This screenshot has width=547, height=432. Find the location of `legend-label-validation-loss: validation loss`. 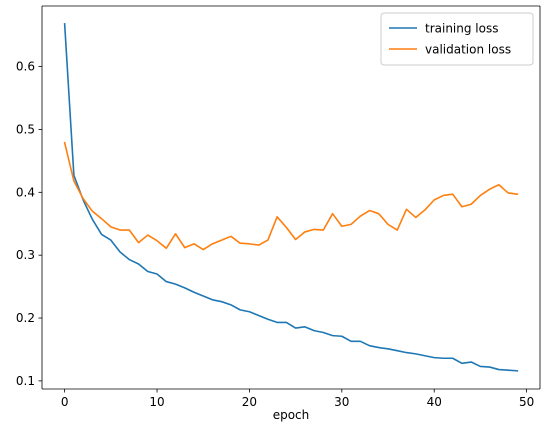

legend-label-validation-loss: validation loss is located at coordinates (468, 50).